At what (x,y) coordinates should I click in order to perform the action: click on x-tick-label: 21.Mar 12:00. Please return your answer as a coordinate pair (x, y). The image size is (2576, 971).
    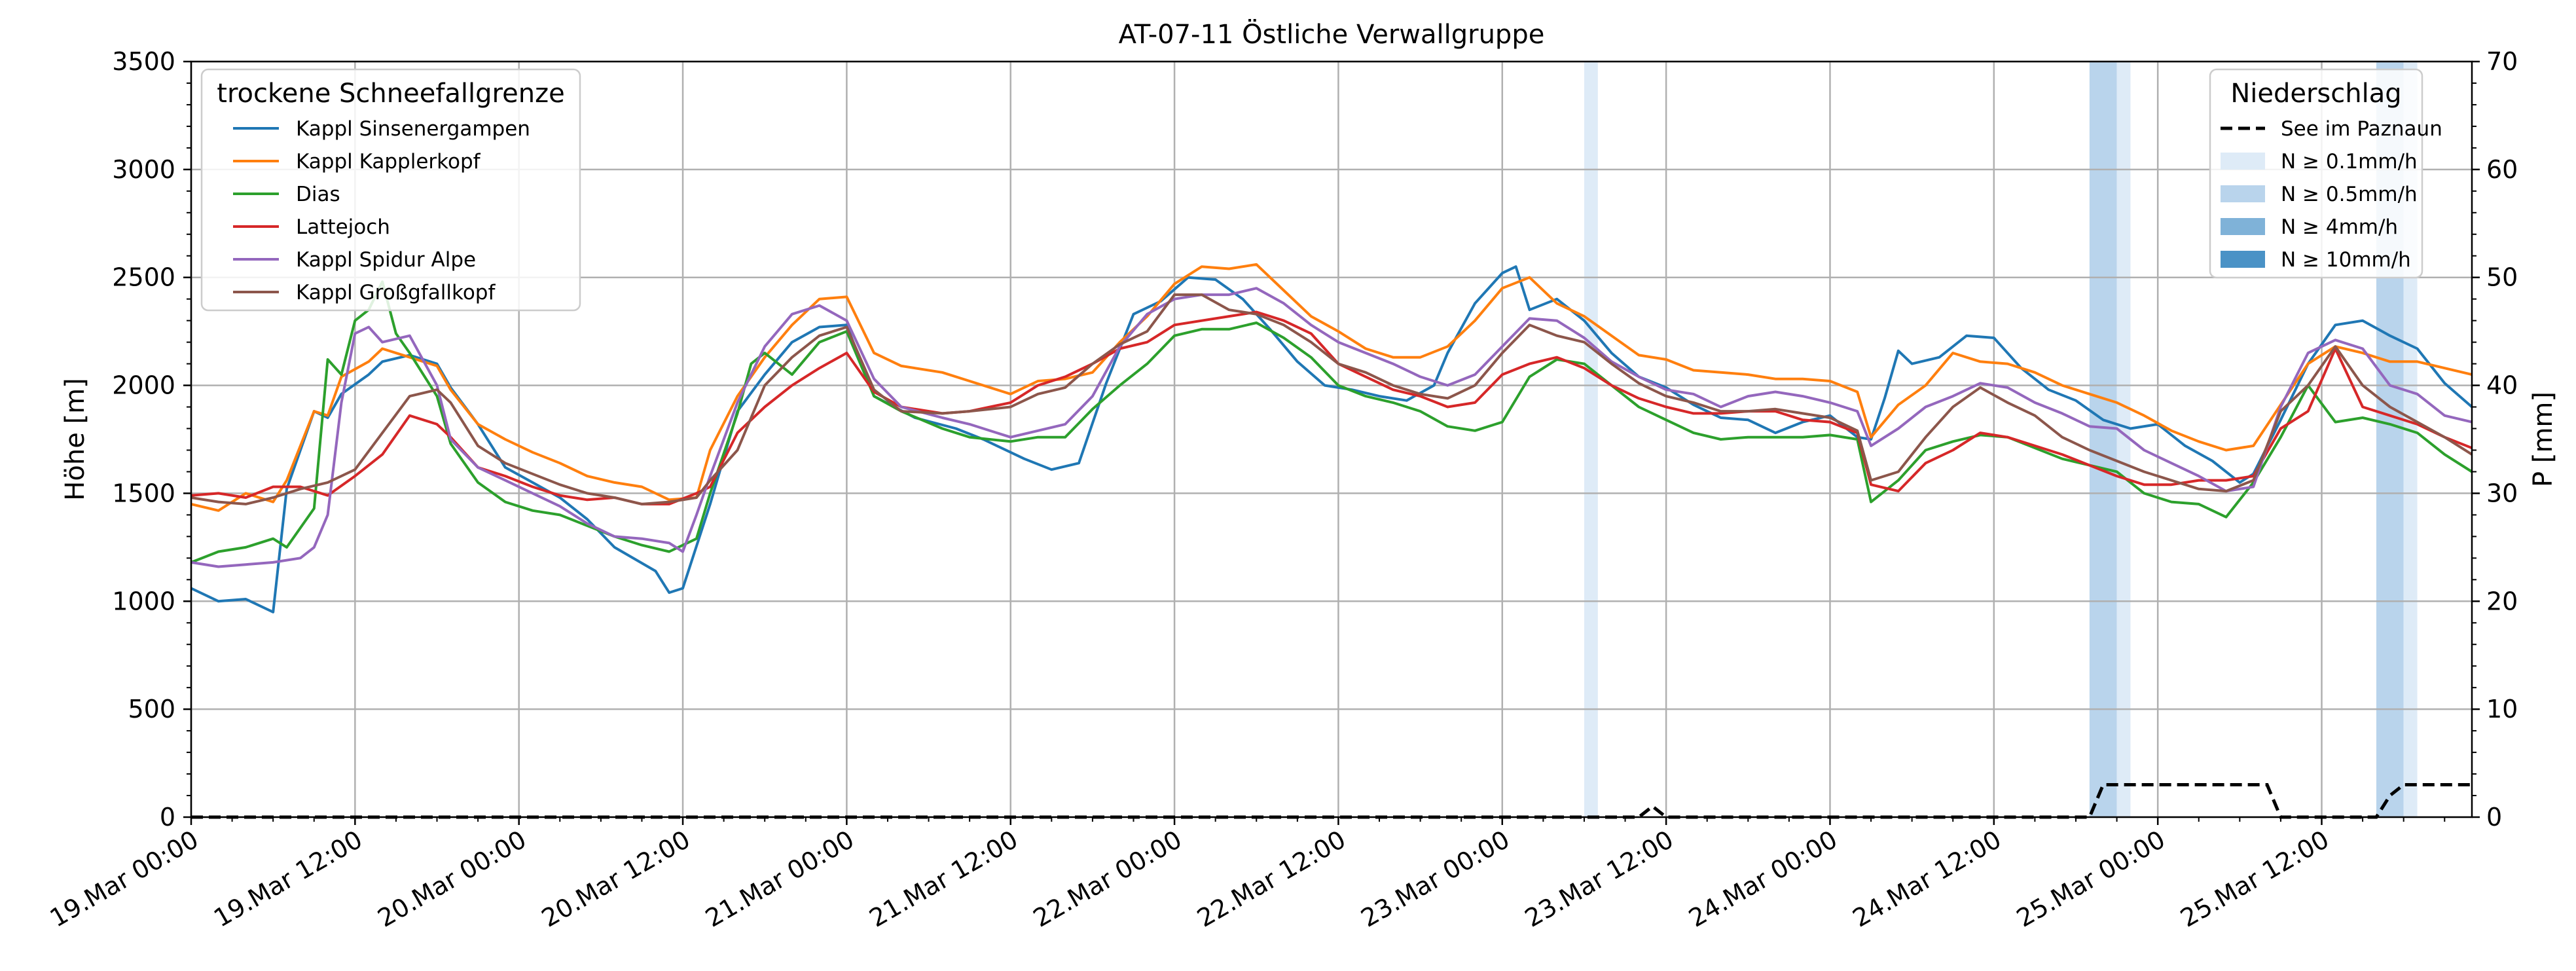
    Looking at the image, I should click on (944, 879).